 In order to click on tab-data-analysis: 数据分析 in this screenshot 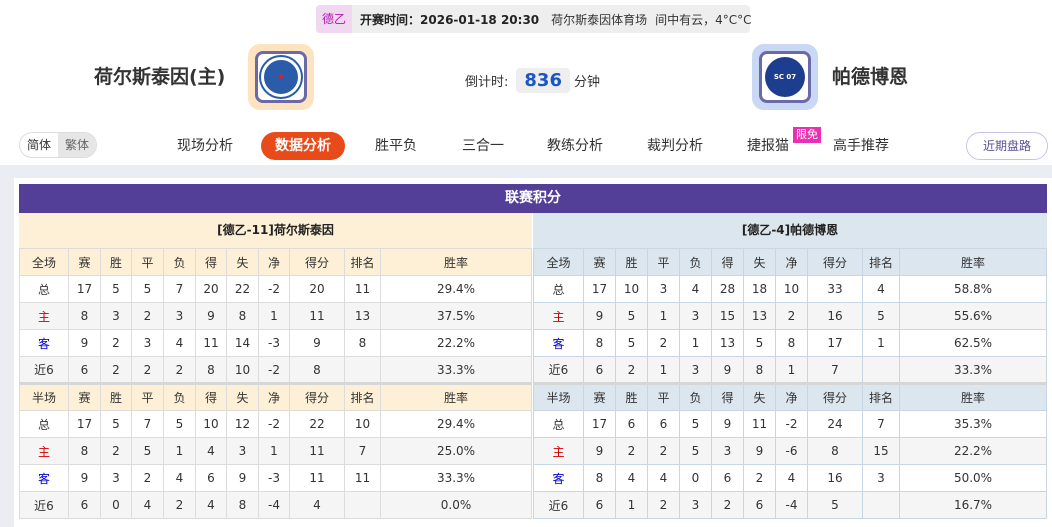, I will do `click(303, 146)`.